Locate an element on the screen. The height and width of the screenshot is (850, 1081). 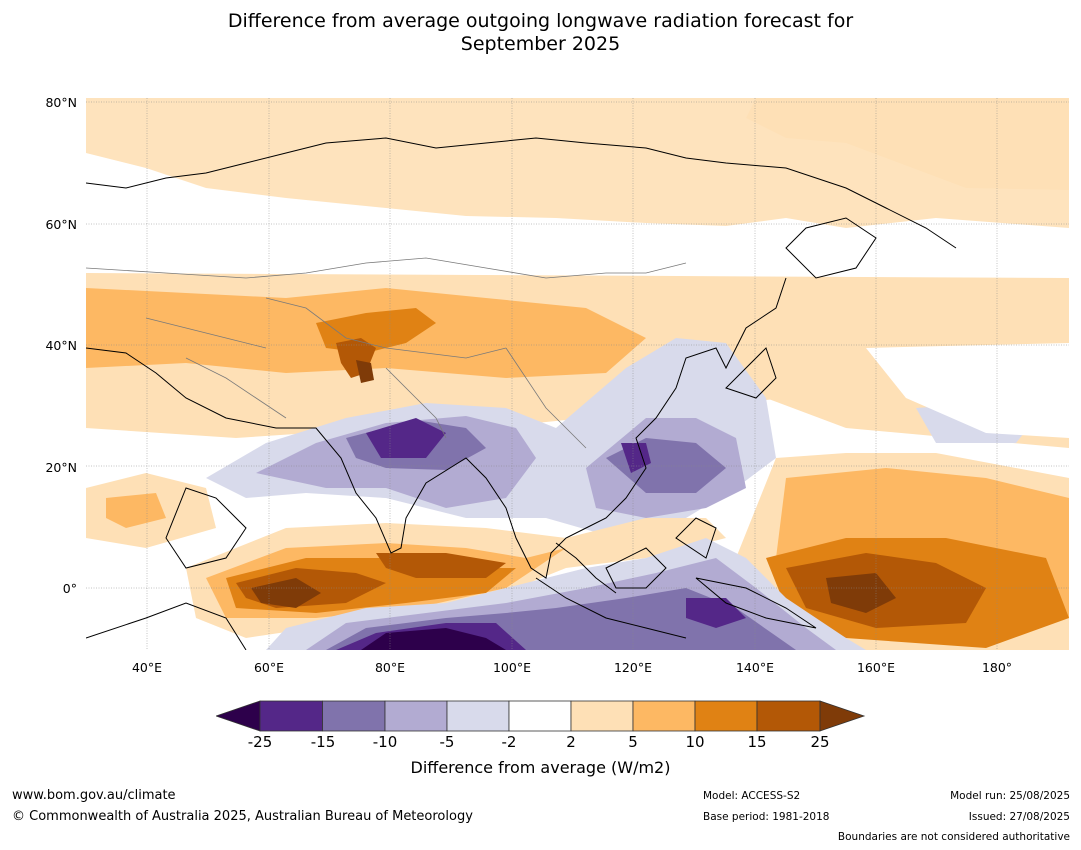
shade-neg15-banda is located at coordinates (716, 613).